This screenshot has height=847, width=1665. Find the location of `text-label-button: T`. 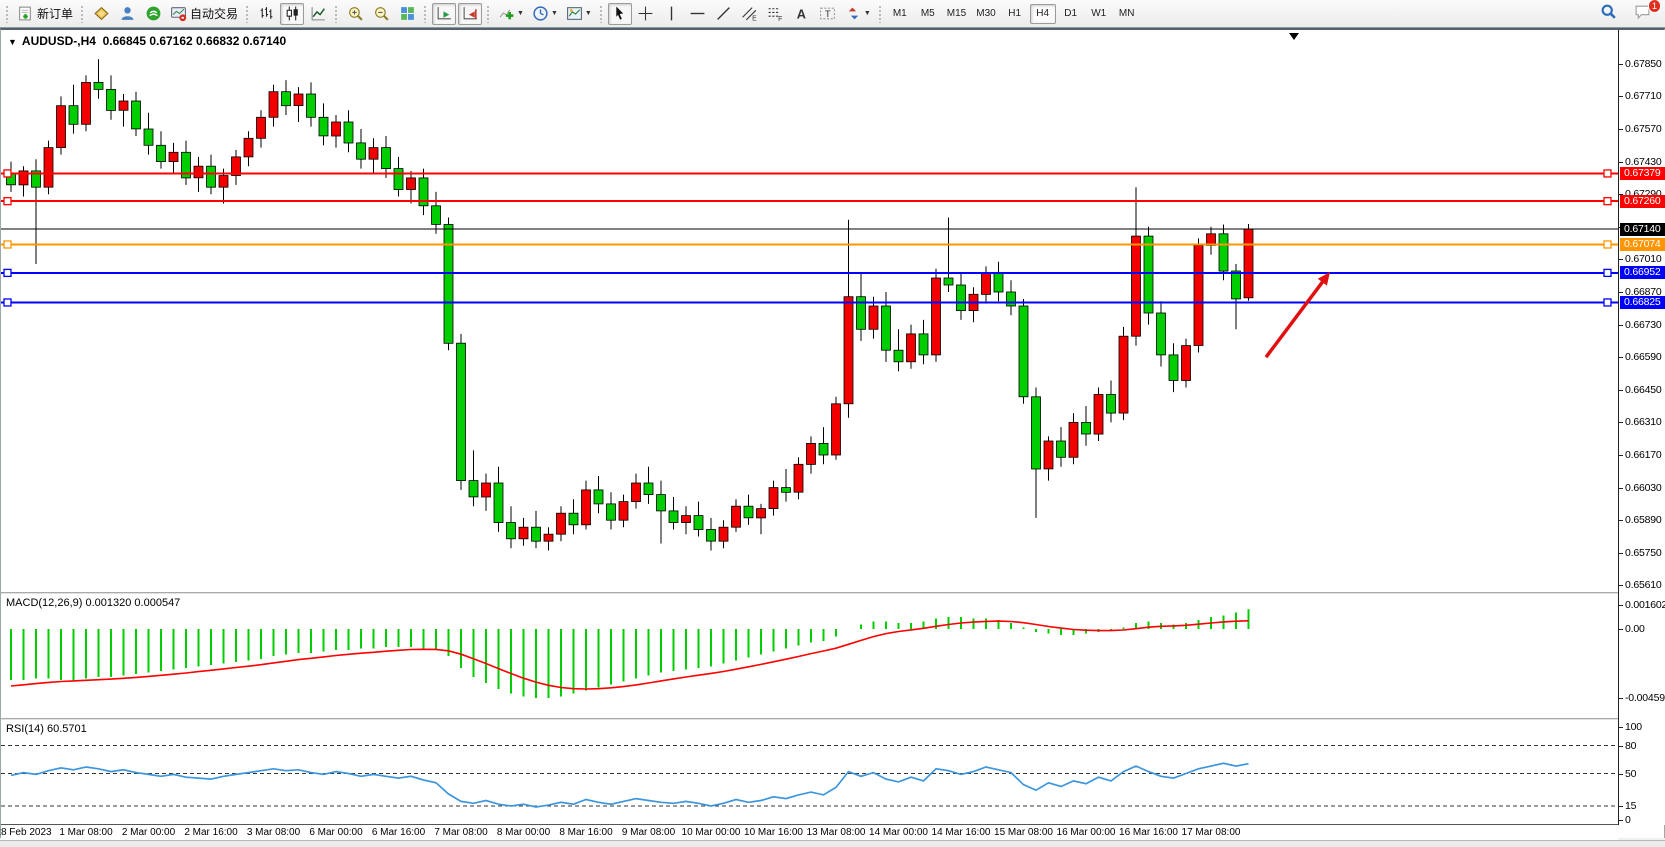

text-label-button: T is located at coordinates (828, 14).